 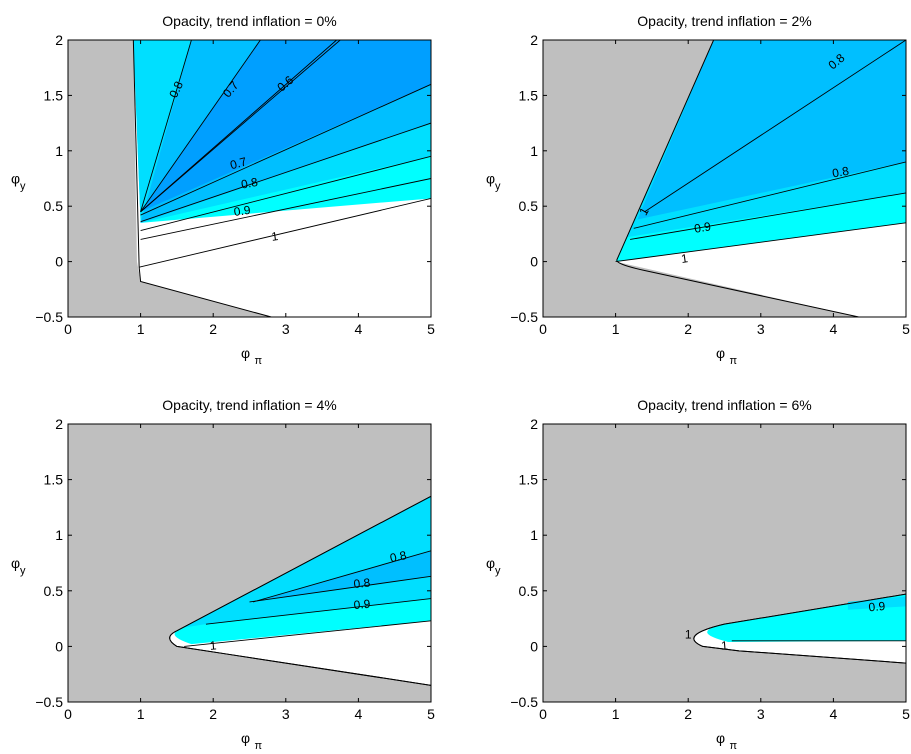 I want to click on chart-title: Opacity, trend inflation = 6%, so click(x=724, y=405).